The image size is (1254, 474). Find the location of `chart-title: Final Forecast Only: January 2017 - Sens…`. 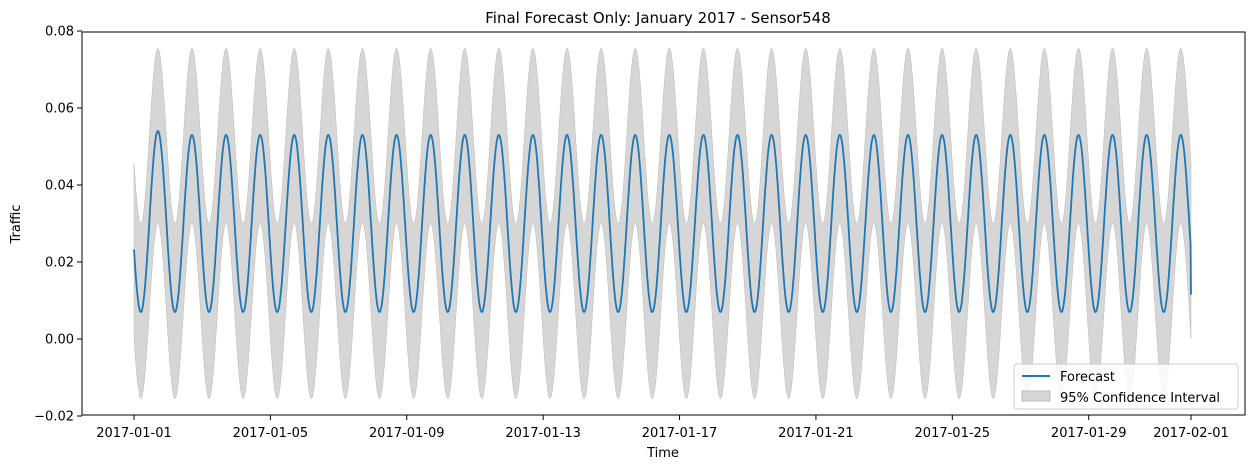

chart-title: Final Forecast Only: January 2017 - Sens… is located at coordinates (657, 18).